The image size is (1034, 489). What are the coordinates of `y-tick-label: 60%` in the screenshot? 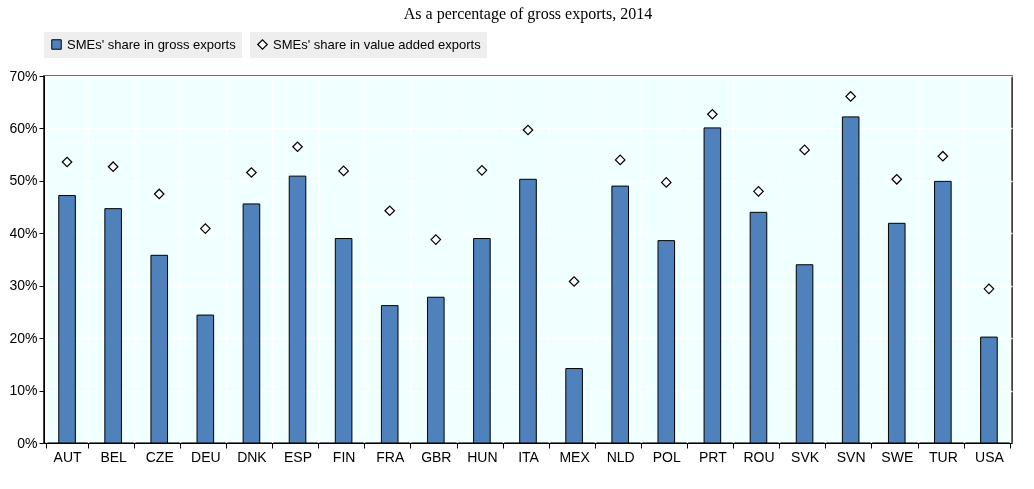 It's located at (23, 127).